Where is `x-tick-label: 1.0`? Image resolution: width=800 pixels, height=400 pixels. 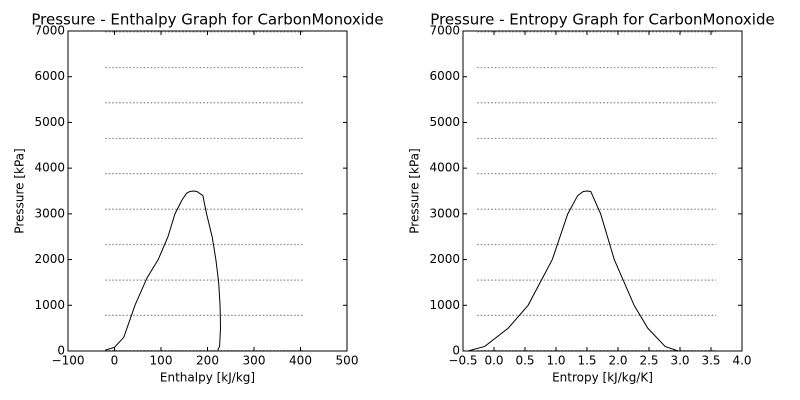 x-tick-label: 1.0 is located at coordinates (555, 361).